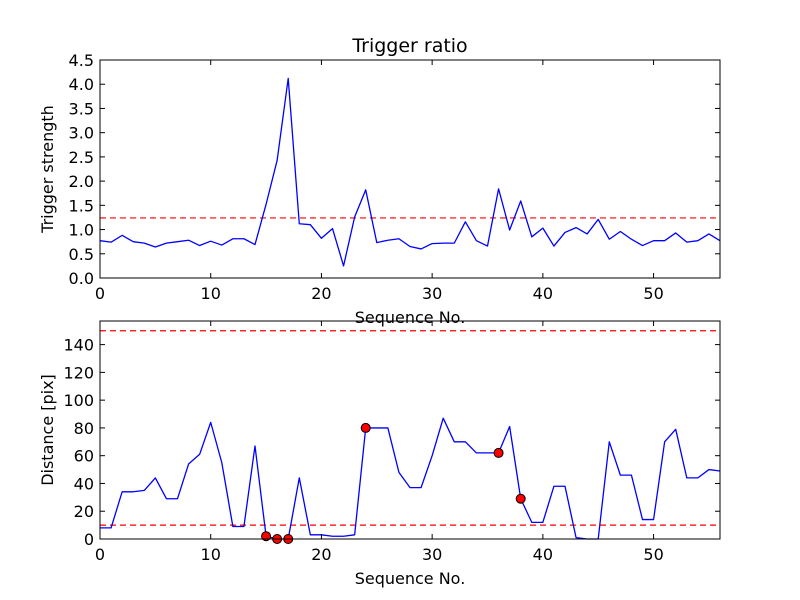 The image size is (800, 600). Describe the element at coordinates (84, 428) in the screenshot. I see `y-tick-label: 80` at that location.